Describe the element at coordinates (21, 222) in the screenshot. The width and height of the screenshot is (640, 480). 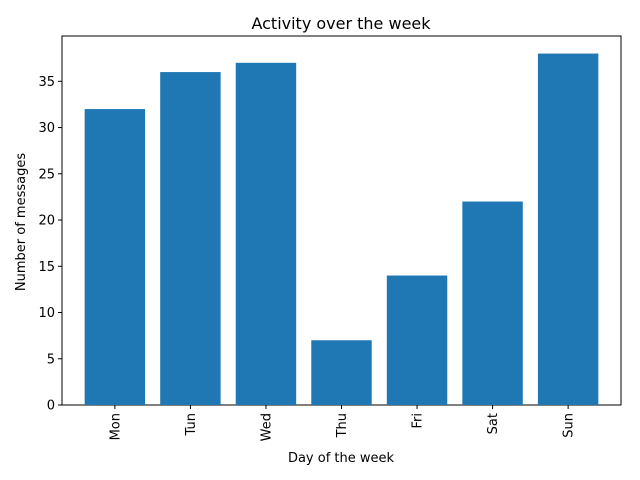
I see `y-axis-label: Number of messages` at that location.